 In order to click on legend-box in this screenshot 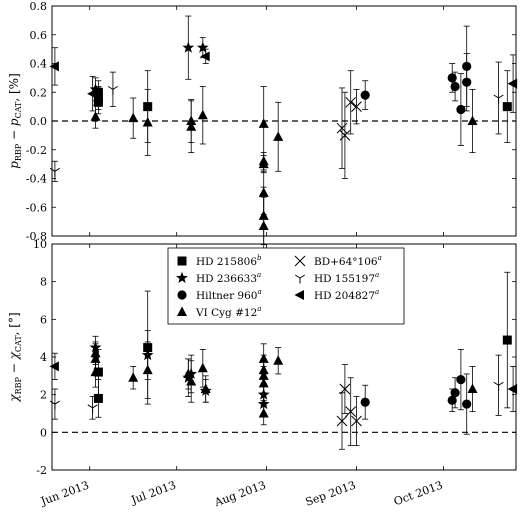, I will do `click(286, 286)`.